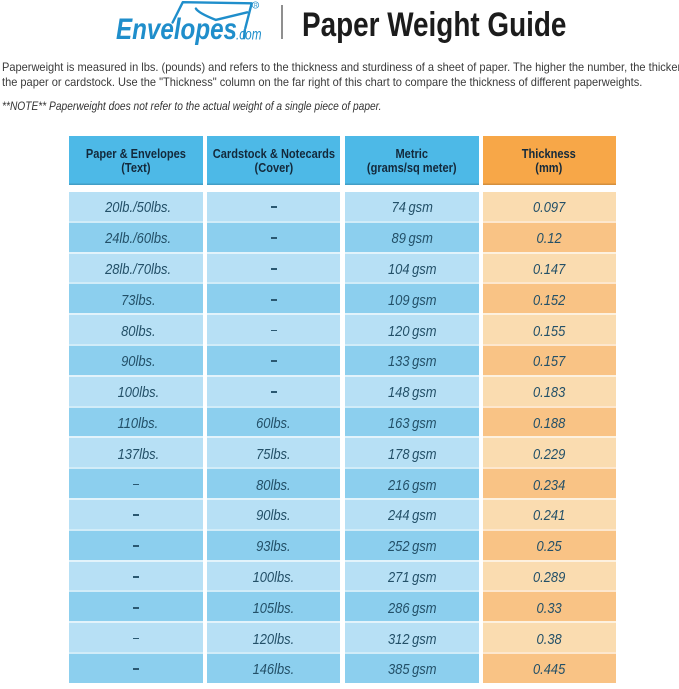 The image size is (679, 689). Describe the element at coordinates (176, 29) in the screenshot. I see `svg-text: Envelopes` at that location.